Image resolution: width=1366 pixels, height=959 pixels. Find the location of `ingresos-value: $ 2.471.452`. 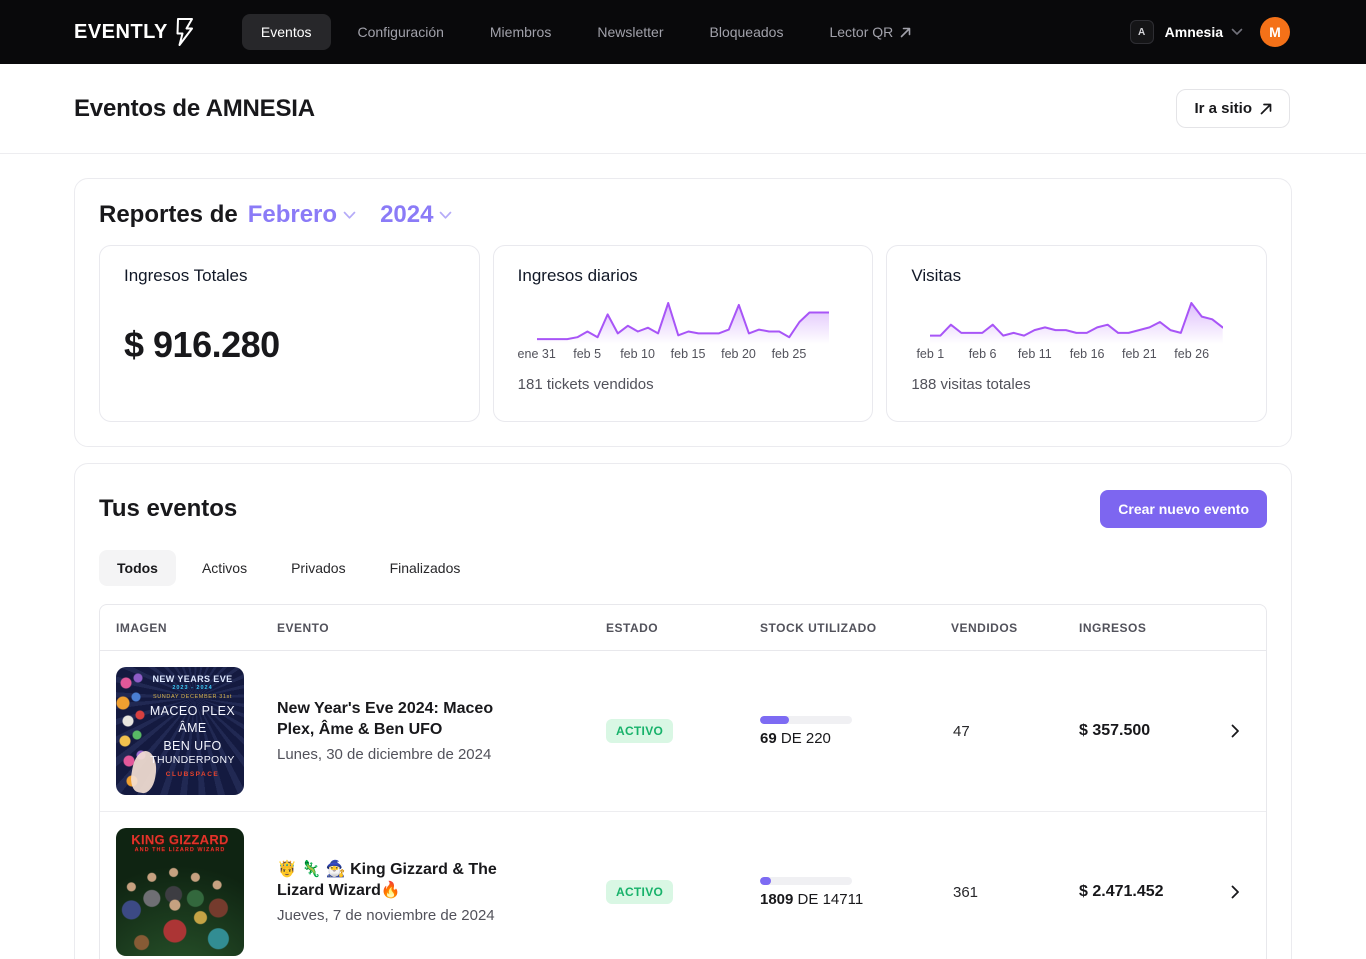

ingresos-value: $ 2.471.452 is located at coordinates (1121, 891).